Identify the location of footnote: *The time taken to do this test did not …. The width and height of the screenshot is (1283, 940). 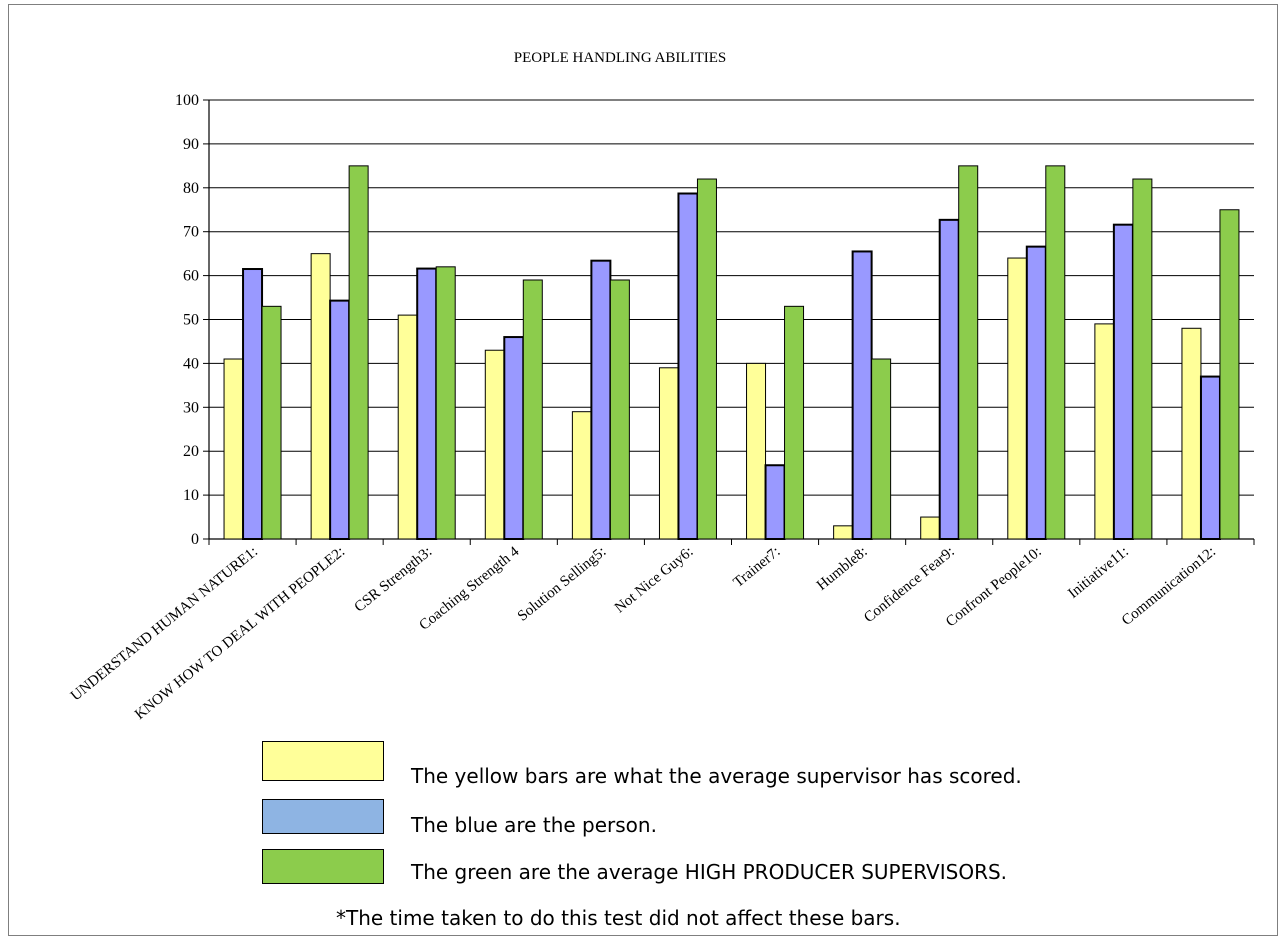
(618, 918).